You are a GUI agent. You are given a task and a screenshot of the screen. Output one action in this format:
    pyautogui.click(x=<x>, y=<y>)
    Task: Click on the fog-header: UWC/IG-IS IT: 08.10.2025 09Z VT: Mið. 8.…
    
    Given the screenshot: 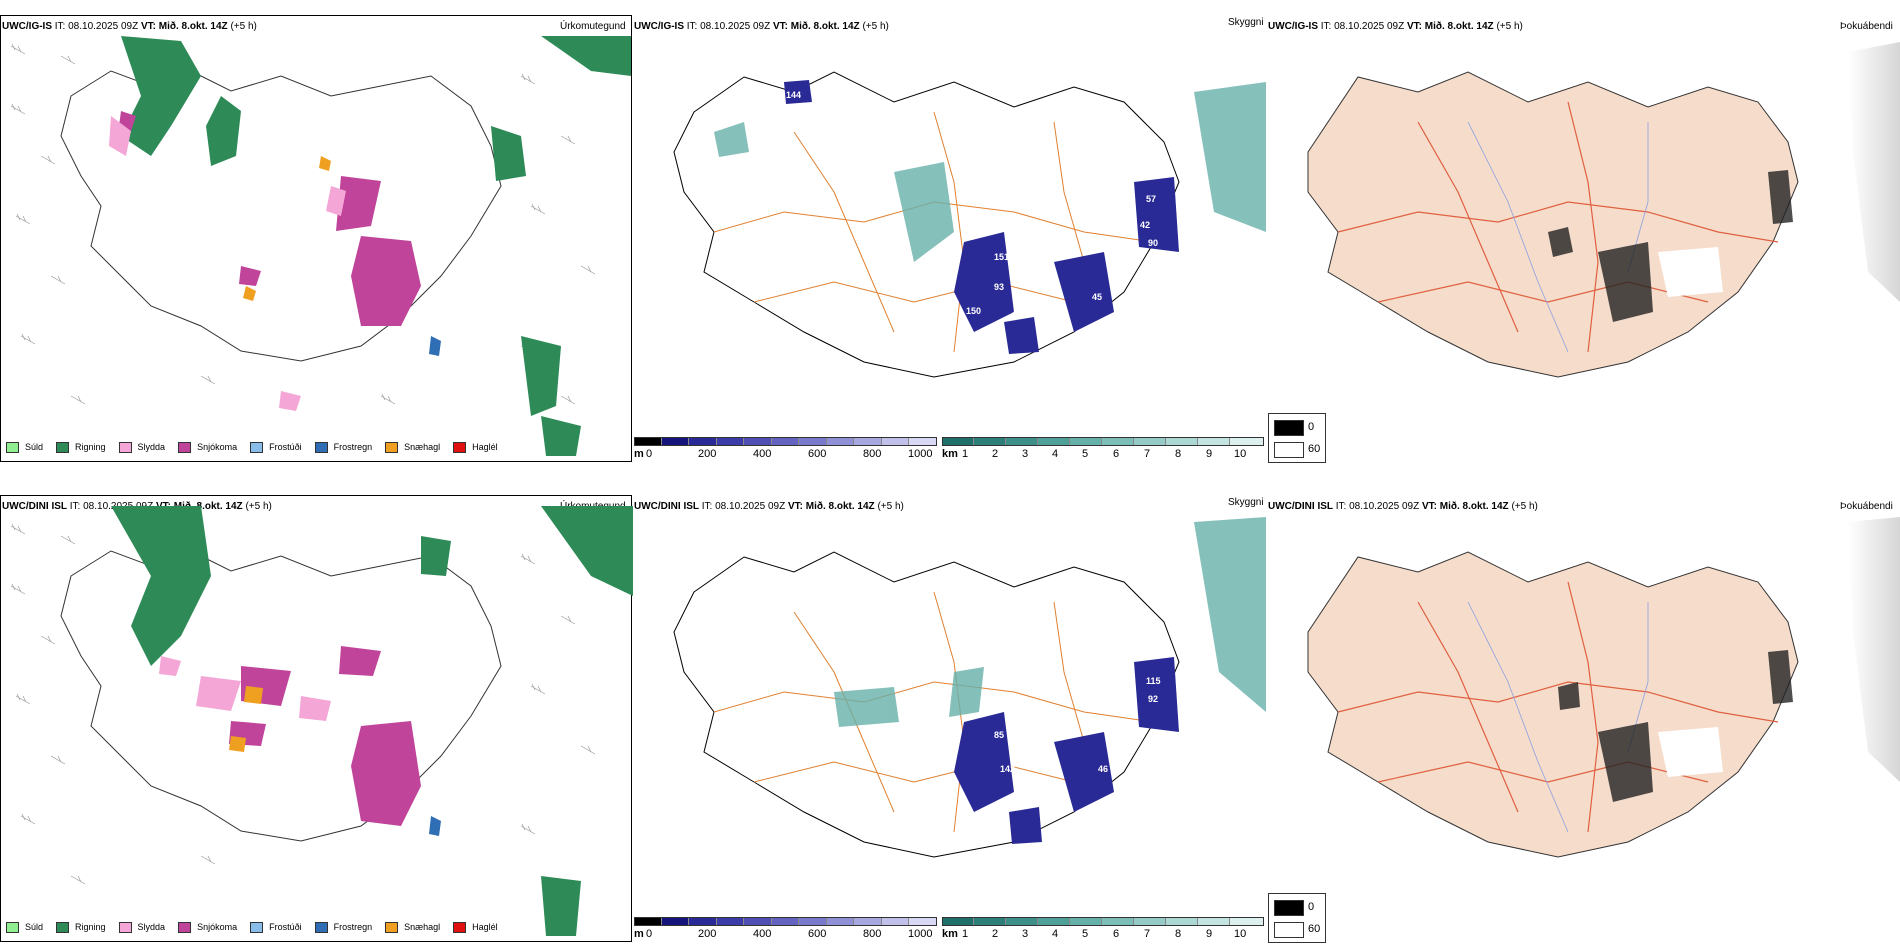 What is the action you would take?
    pyautogui.click(x=1395, y=26)
    